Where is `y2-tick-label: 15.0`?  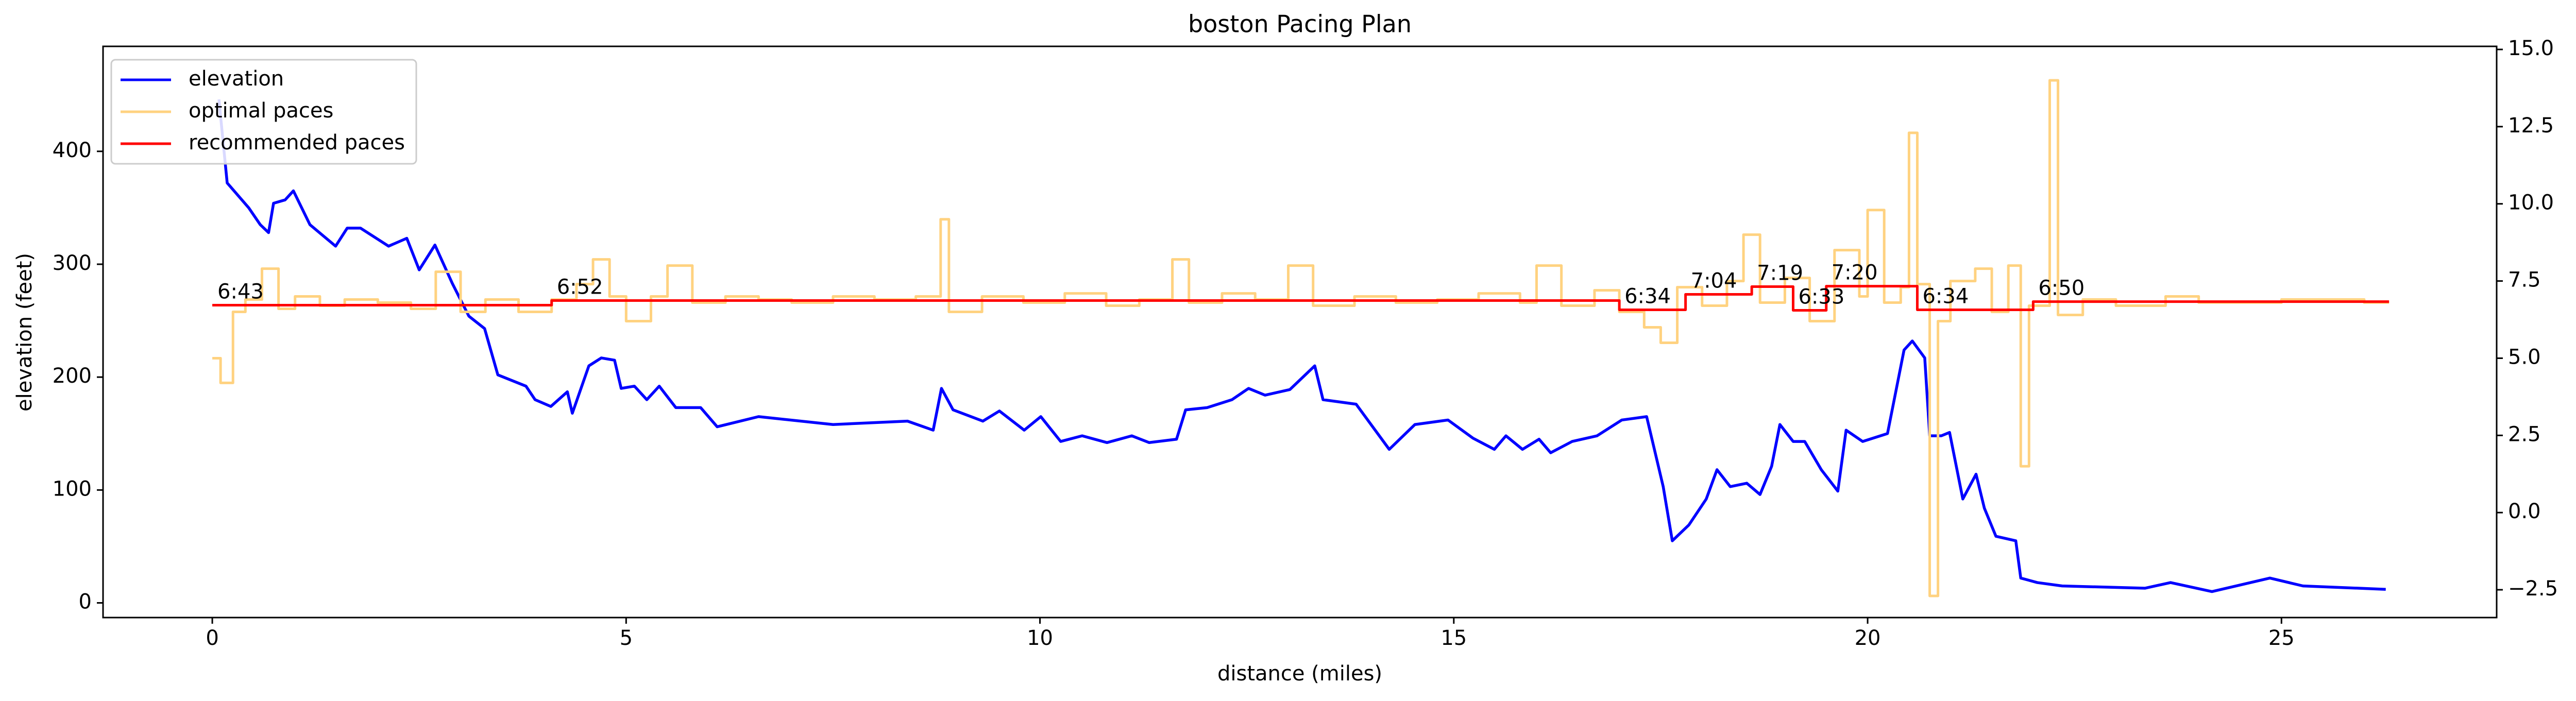
y2-tick-label: 15.0 is located at coordinates (2531, 48).